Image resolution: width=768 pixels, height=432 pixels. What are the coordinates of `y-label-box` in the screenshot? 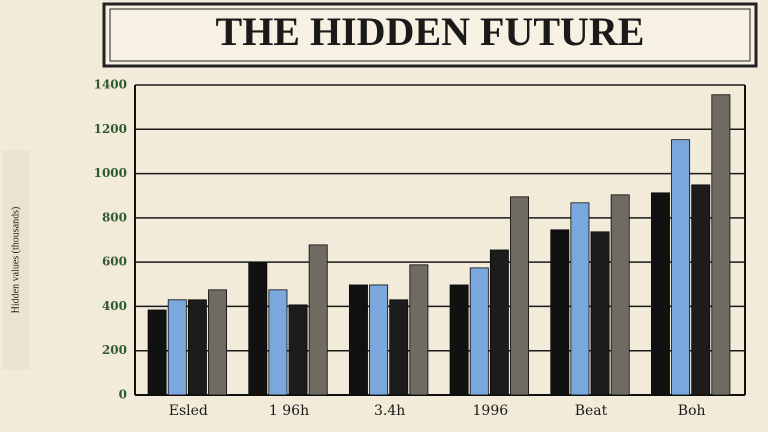 It's located at (16, 260).